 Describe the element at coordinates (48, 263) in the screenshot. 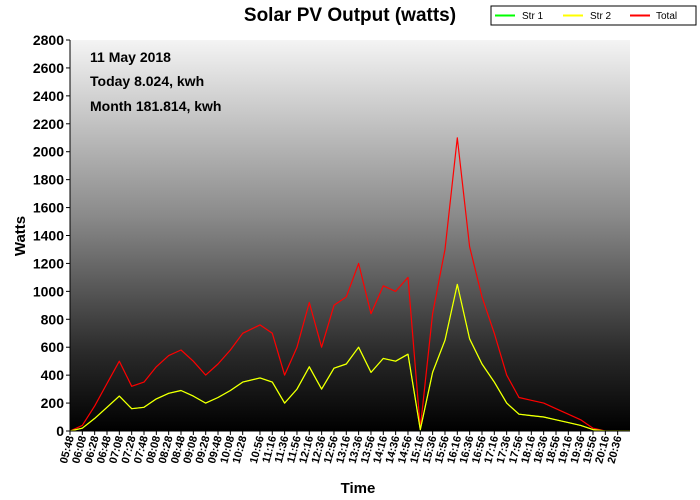

I see `y-tick-label: 1200` at that location.